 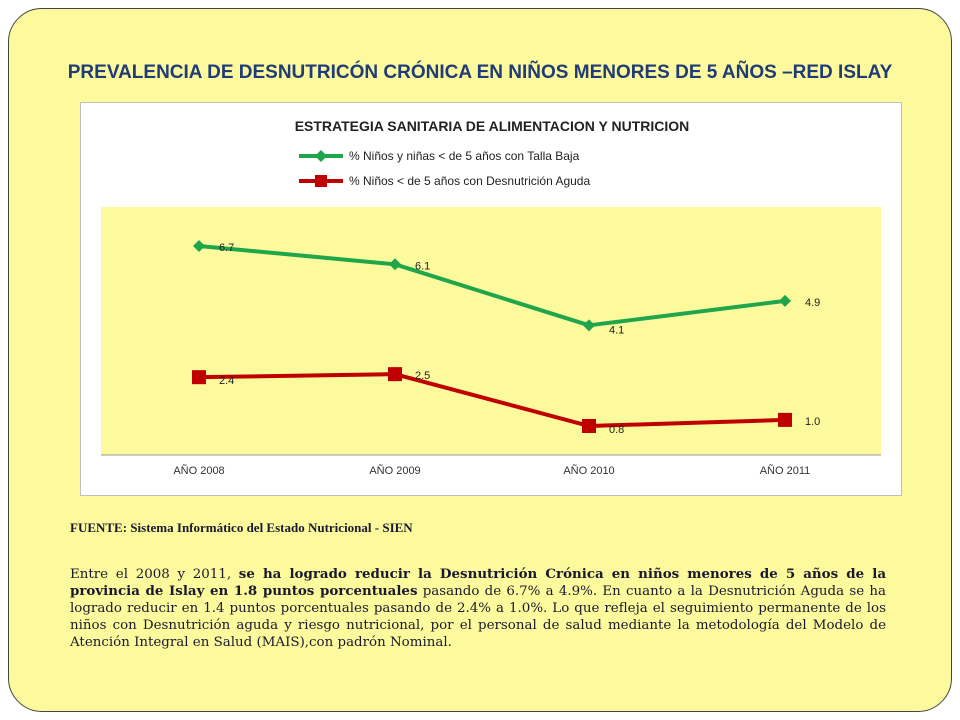 I want to click on data-label-1-0: 2.4, so click(x=226, y=381).